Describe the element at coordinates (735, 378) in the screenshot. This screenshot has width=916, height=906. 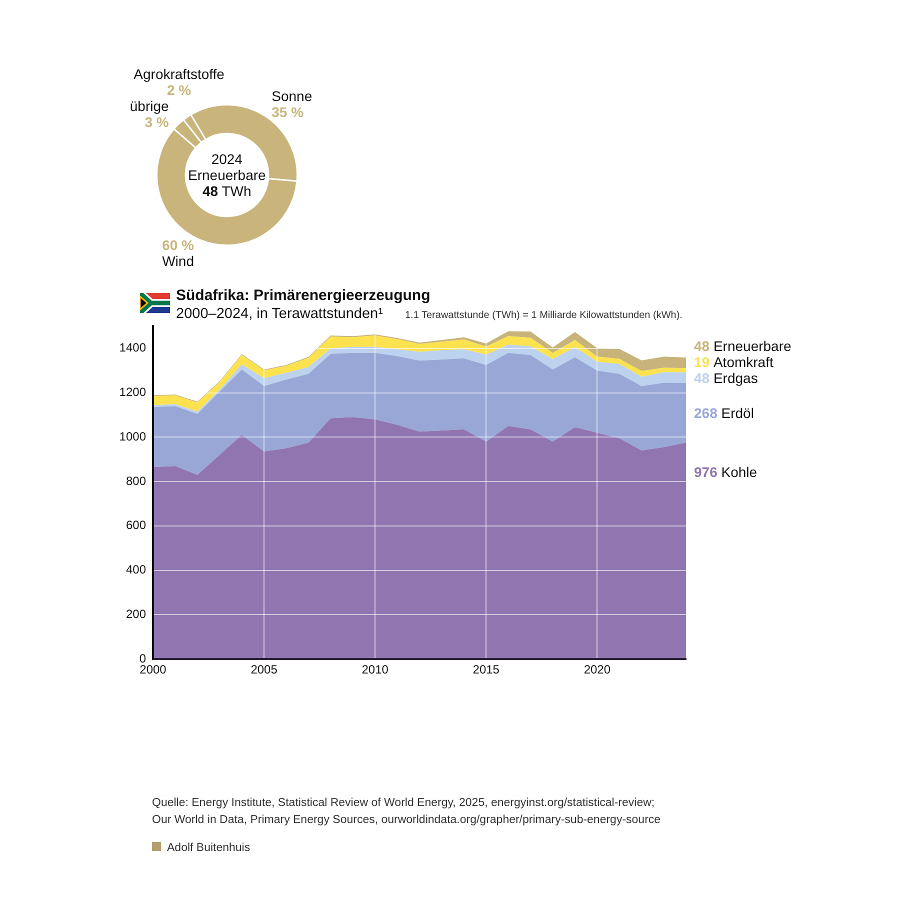
I see `series-label: Erdgas` at that location.